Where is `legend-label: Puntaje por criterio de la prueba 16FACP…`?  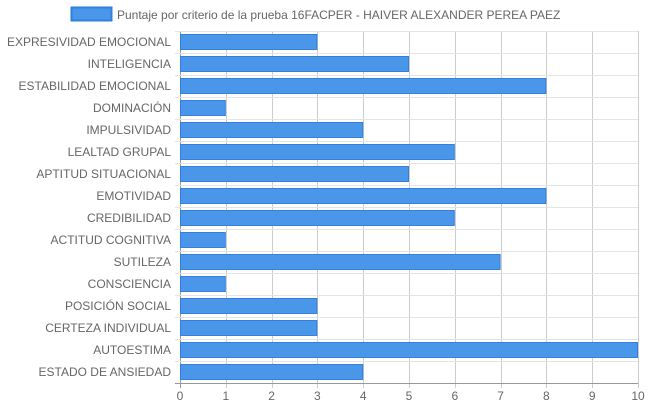
legend-label: Puntaje por criterio de la prueba 16FACP… is located at coordinates (338, 15).